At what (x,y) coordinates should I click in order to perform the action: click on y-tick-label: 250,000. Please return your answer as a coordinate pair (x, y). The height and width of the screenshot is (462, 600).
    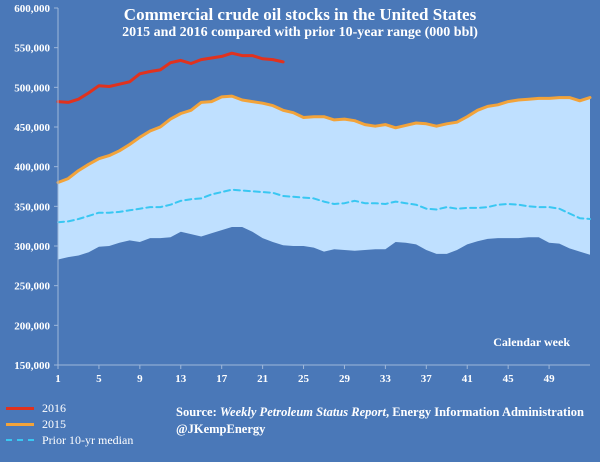
    Looking at the image, I should click on (32, 287).